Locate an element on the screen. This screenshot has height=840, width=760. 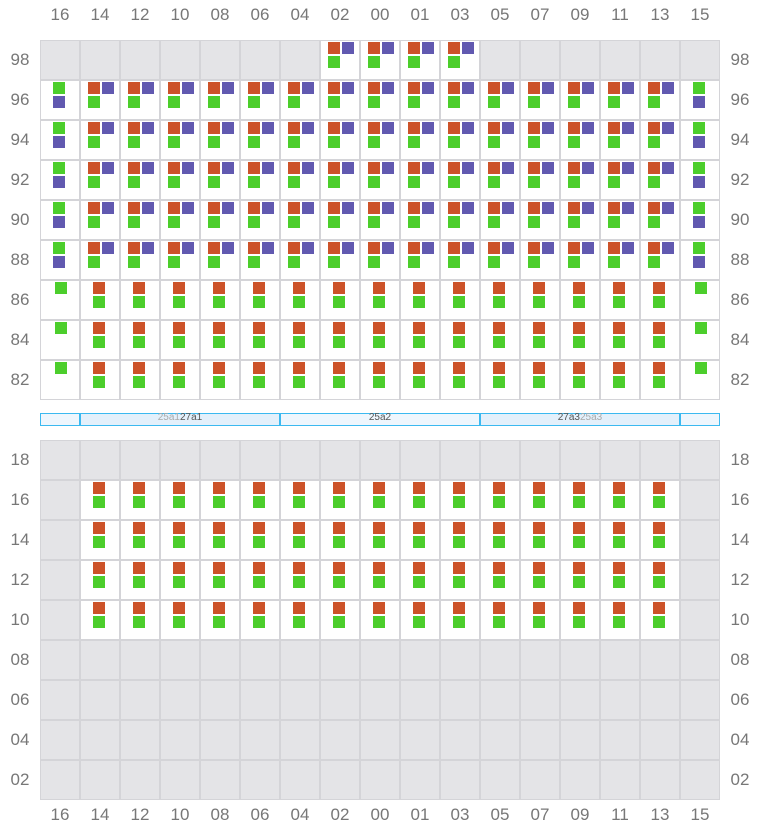
divider-segment: 25a127a1 is located at coordinates (180, 419).